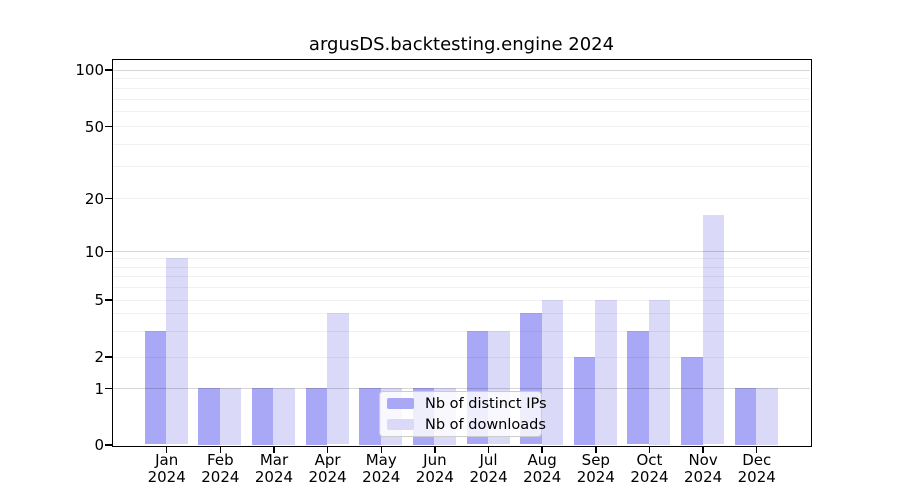 The height and width of the screenshot is (500, 900). I want to click on x-tick-label-apr: Apr 2024, so click(327, 468).